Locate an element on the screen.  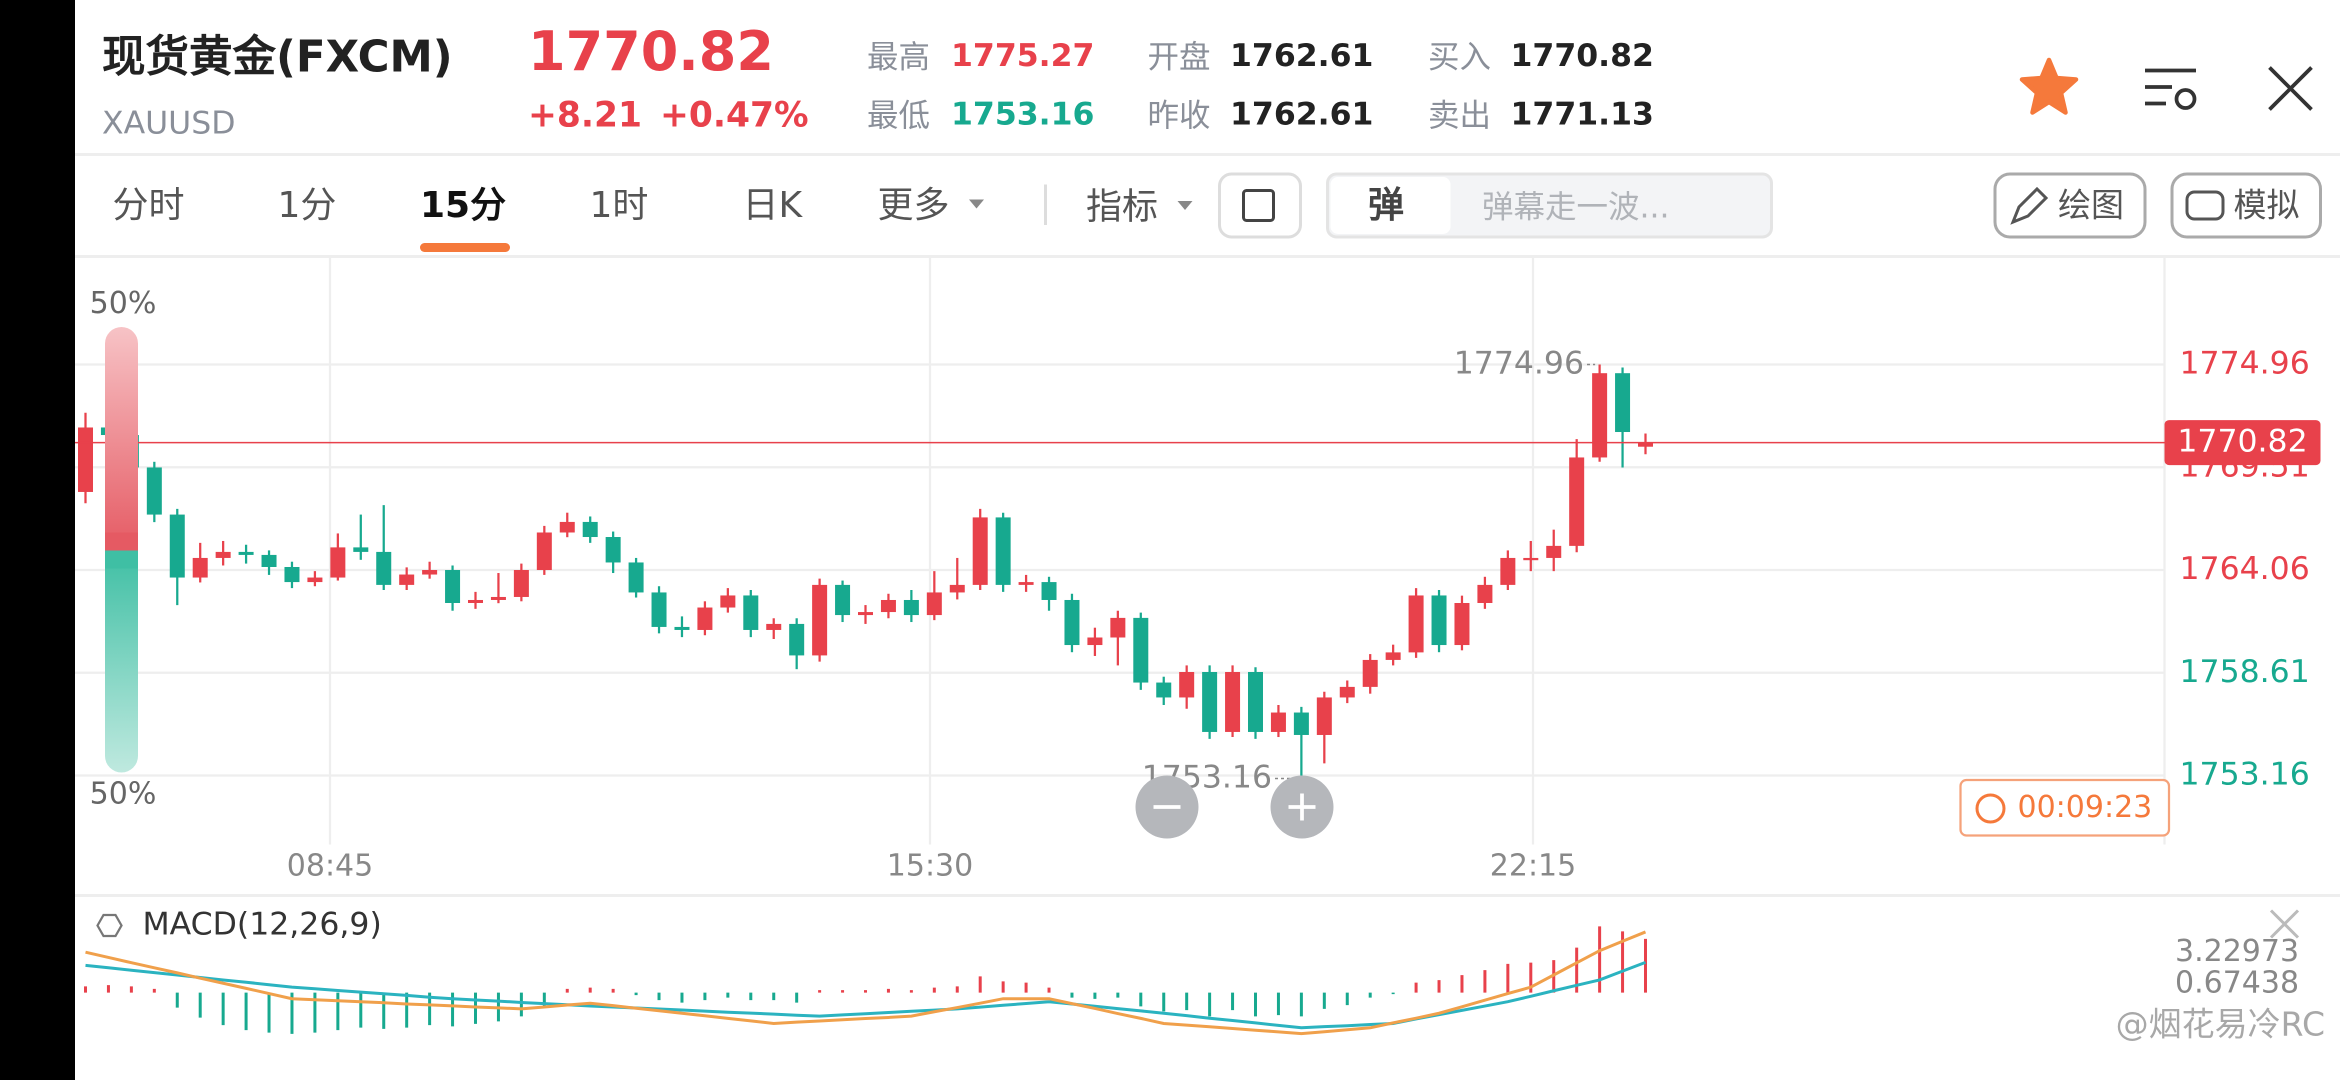
macd-dif-line is located at coordinates (866, 983).